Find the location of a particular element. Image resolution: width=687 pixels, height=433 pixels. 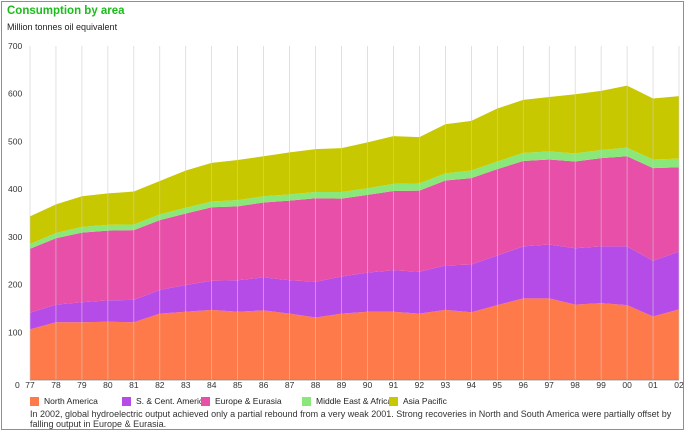

y-tick-label: 100 is located at coordinates (15, 332).